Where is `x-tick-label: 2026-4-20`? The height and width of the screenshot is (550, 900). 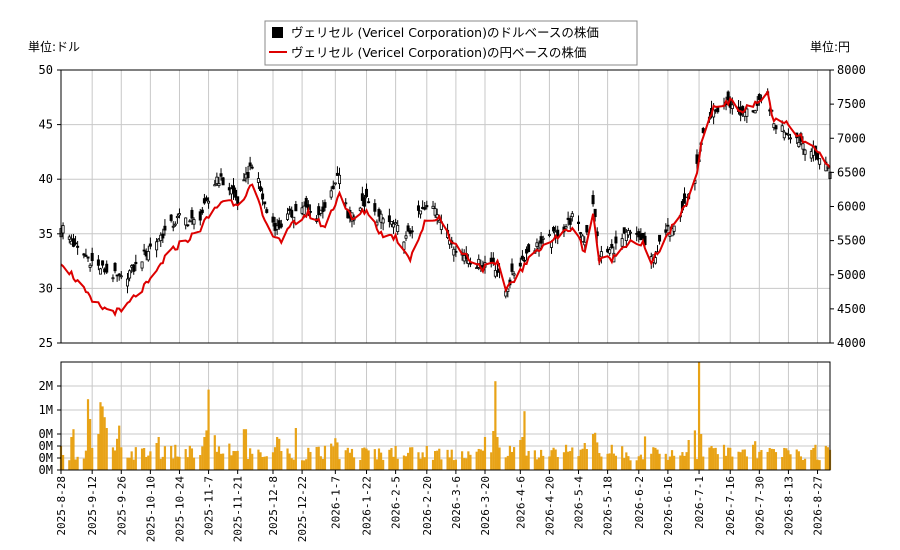
x-tick-label: 2026-4-20 is located at coordinates (549, 506).